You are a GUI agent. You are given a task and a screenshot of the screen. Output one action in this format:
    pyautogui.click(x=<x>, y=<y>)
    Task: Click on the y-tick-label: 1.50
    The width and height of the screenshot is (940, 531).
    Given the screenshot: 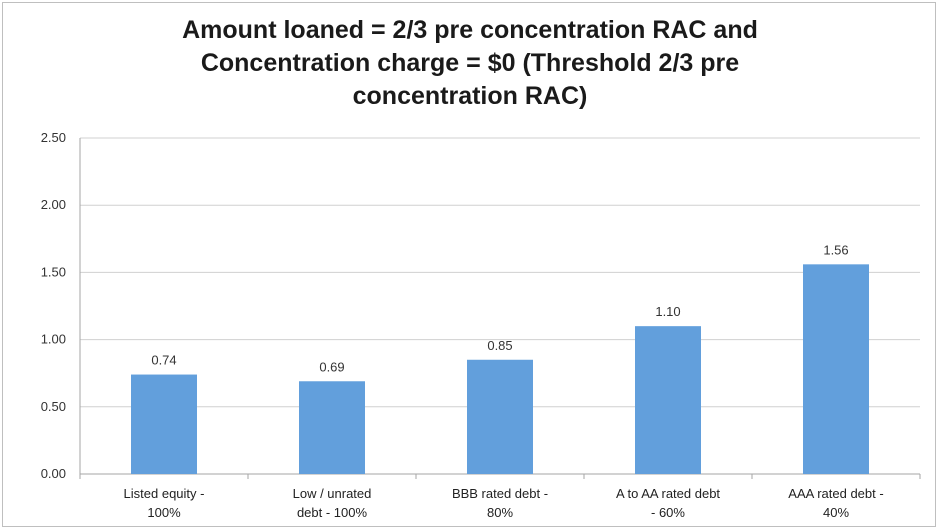 What is the action you would take?
    pyautogui.click(x=53, y=271)
    